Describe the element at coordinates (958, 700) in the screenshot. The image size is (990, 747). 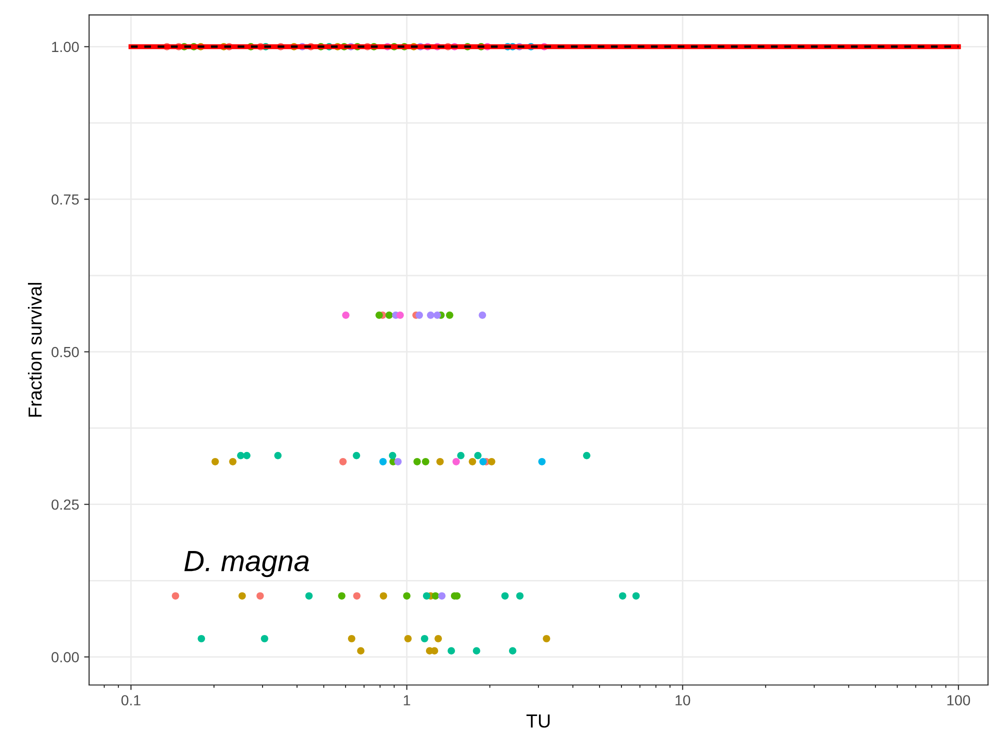
I see `x-tick-label: 100` at that location.